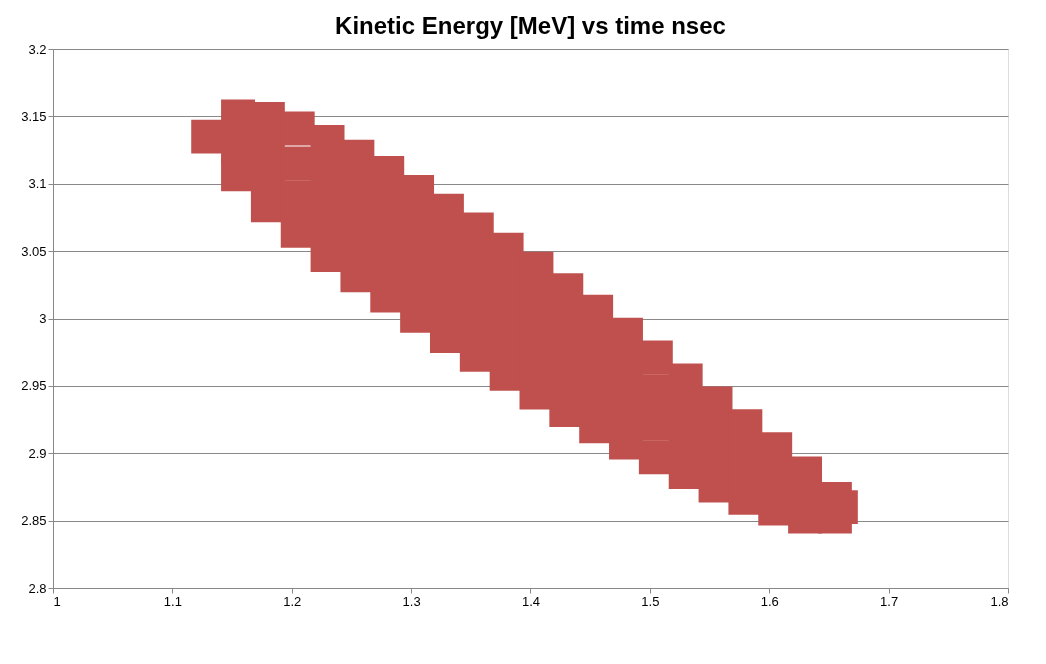  Describe the element at coordinates (34, 116) in the screenshot. I see `y-tick-label: 3.15` at that location.